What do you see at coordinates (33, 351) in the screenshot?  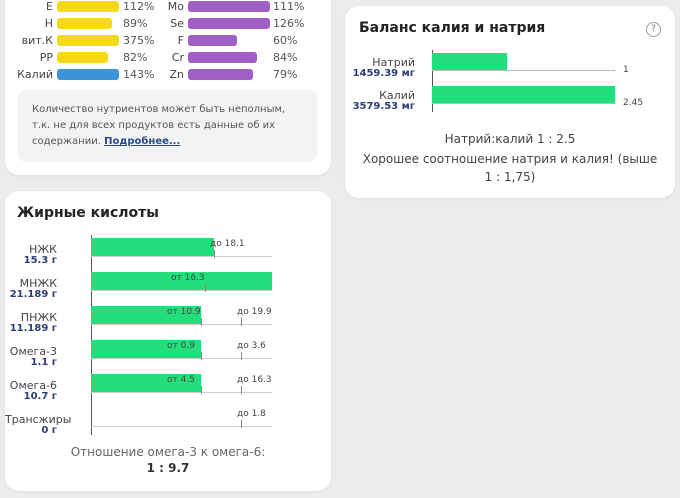 I see `fat-name: Омега-3` at bounding box center [33, 351].